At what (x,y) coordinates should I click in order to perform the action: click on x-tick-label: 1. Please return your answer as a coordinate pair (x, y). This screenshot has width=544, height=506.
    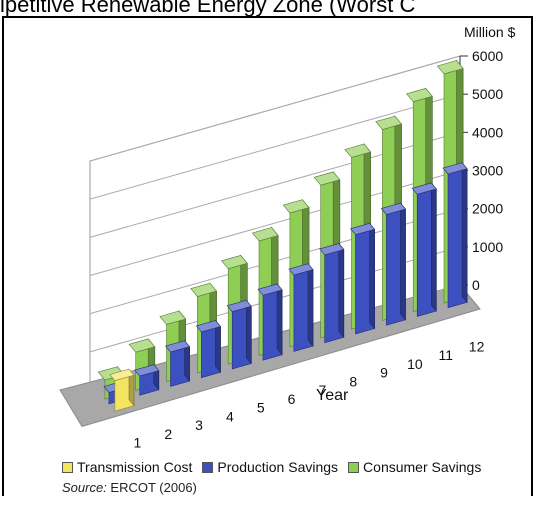
    Looking at the image, I should click on (138, 443).